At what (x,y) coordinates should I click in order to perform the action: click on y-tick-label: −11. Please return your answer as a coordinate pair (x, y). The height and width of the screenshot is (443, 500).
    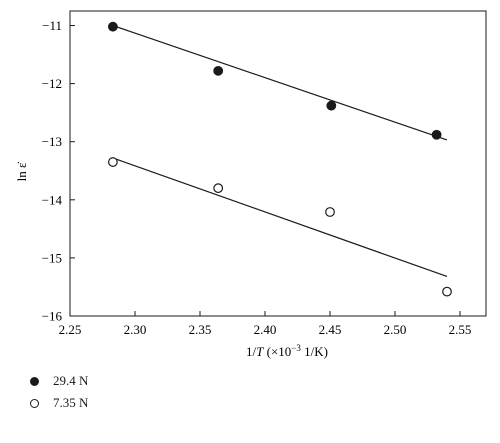
    Looking at the image, I should click on (52, 25).